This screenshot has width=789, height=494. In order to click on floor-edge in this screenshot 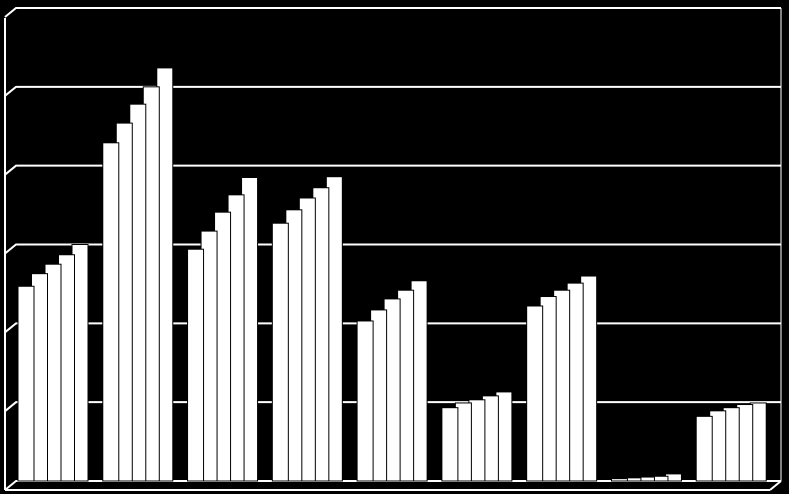, I will do `click(775, 485)`.